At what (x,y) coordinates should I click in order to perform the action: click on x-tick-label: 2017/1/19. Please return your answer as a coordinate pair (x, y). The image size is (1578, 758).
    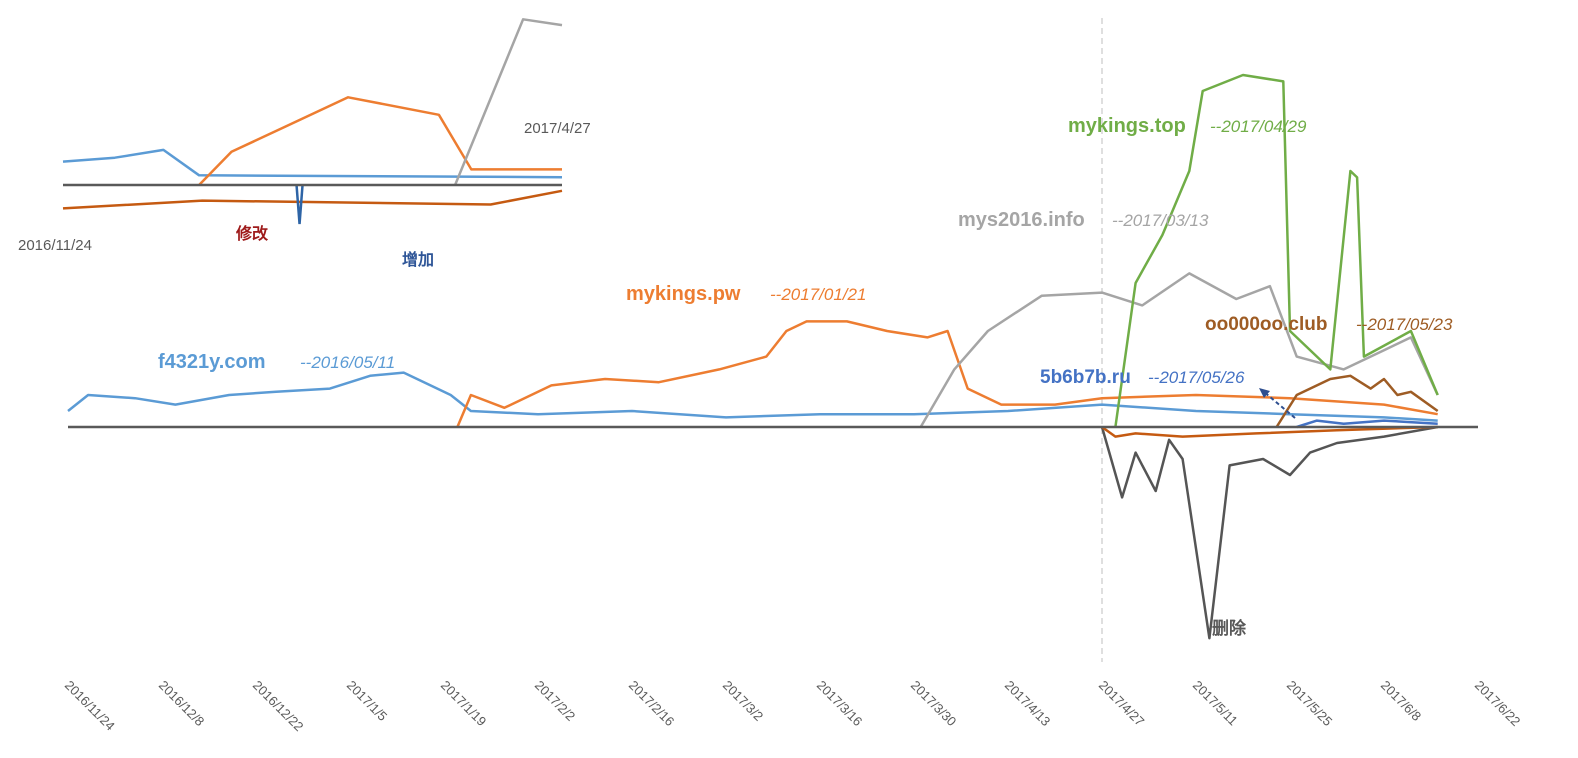
    Looking at the image, I should click on (464, 704).